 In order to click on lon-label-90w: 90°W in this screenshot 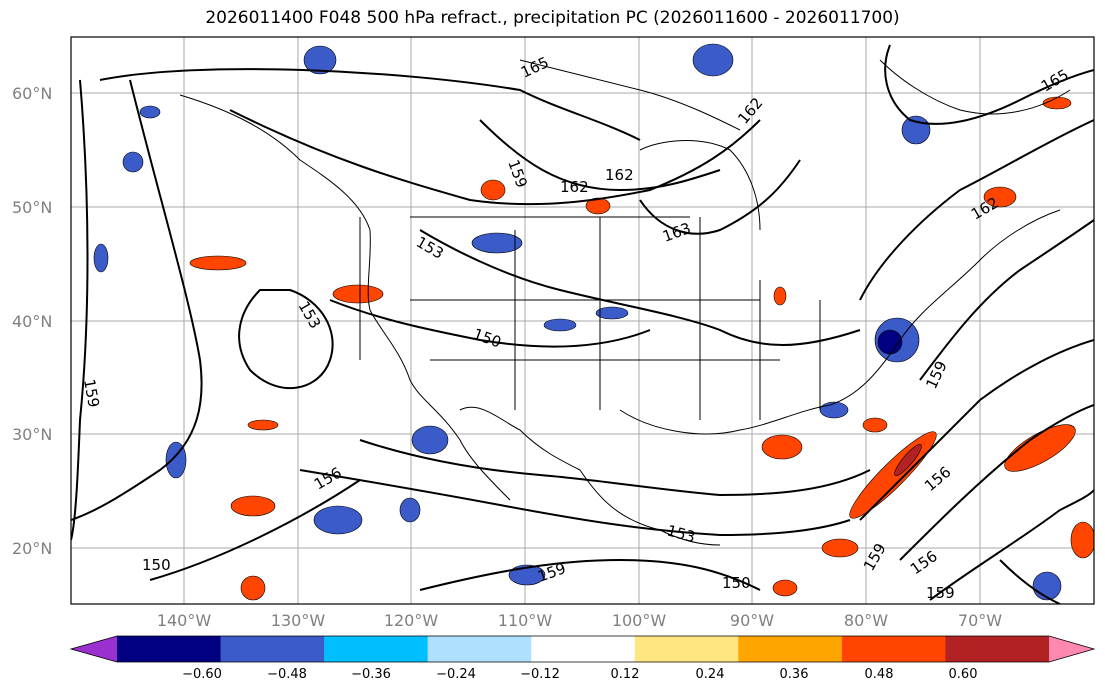, I will do `click(752, 620)`.